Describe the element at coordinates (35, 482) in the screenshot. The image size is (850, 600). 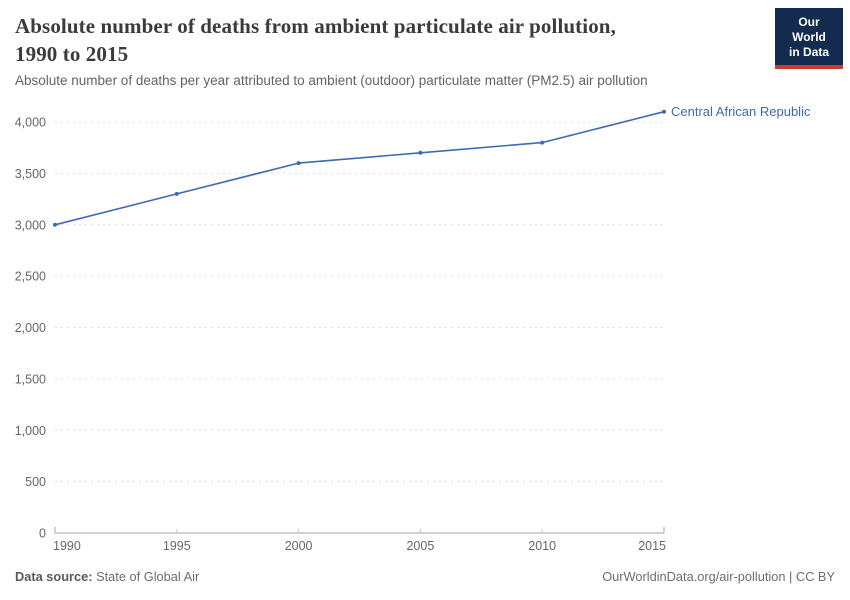
I see `y-axis-tick-label: 500` at that location.